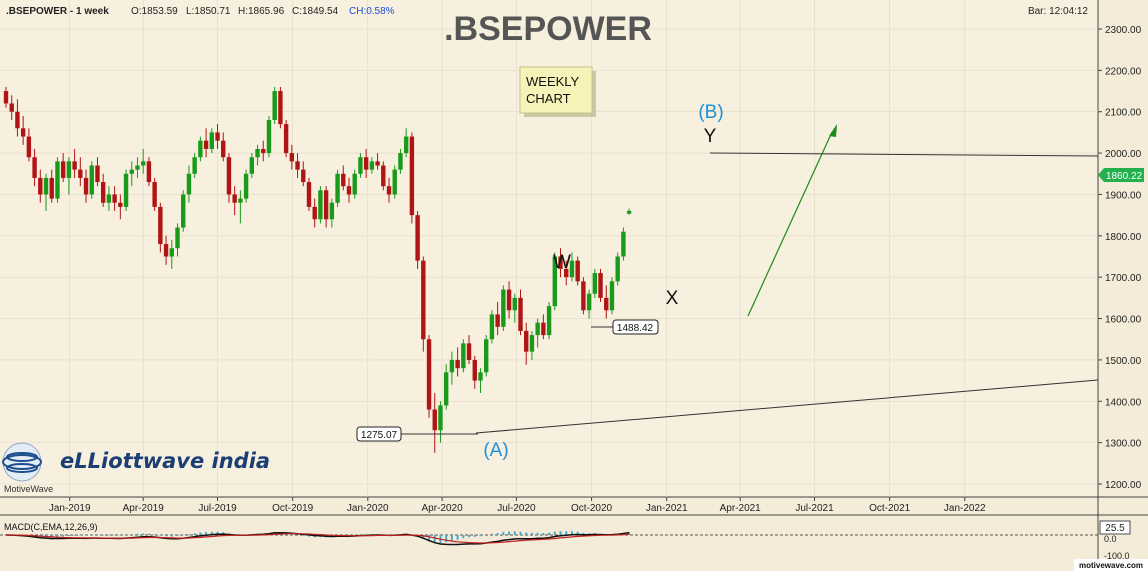  What do you see at coordinates (790, 224) in the screenshot?
I see `projection-arrow-line` at bounding box center [790, 224].